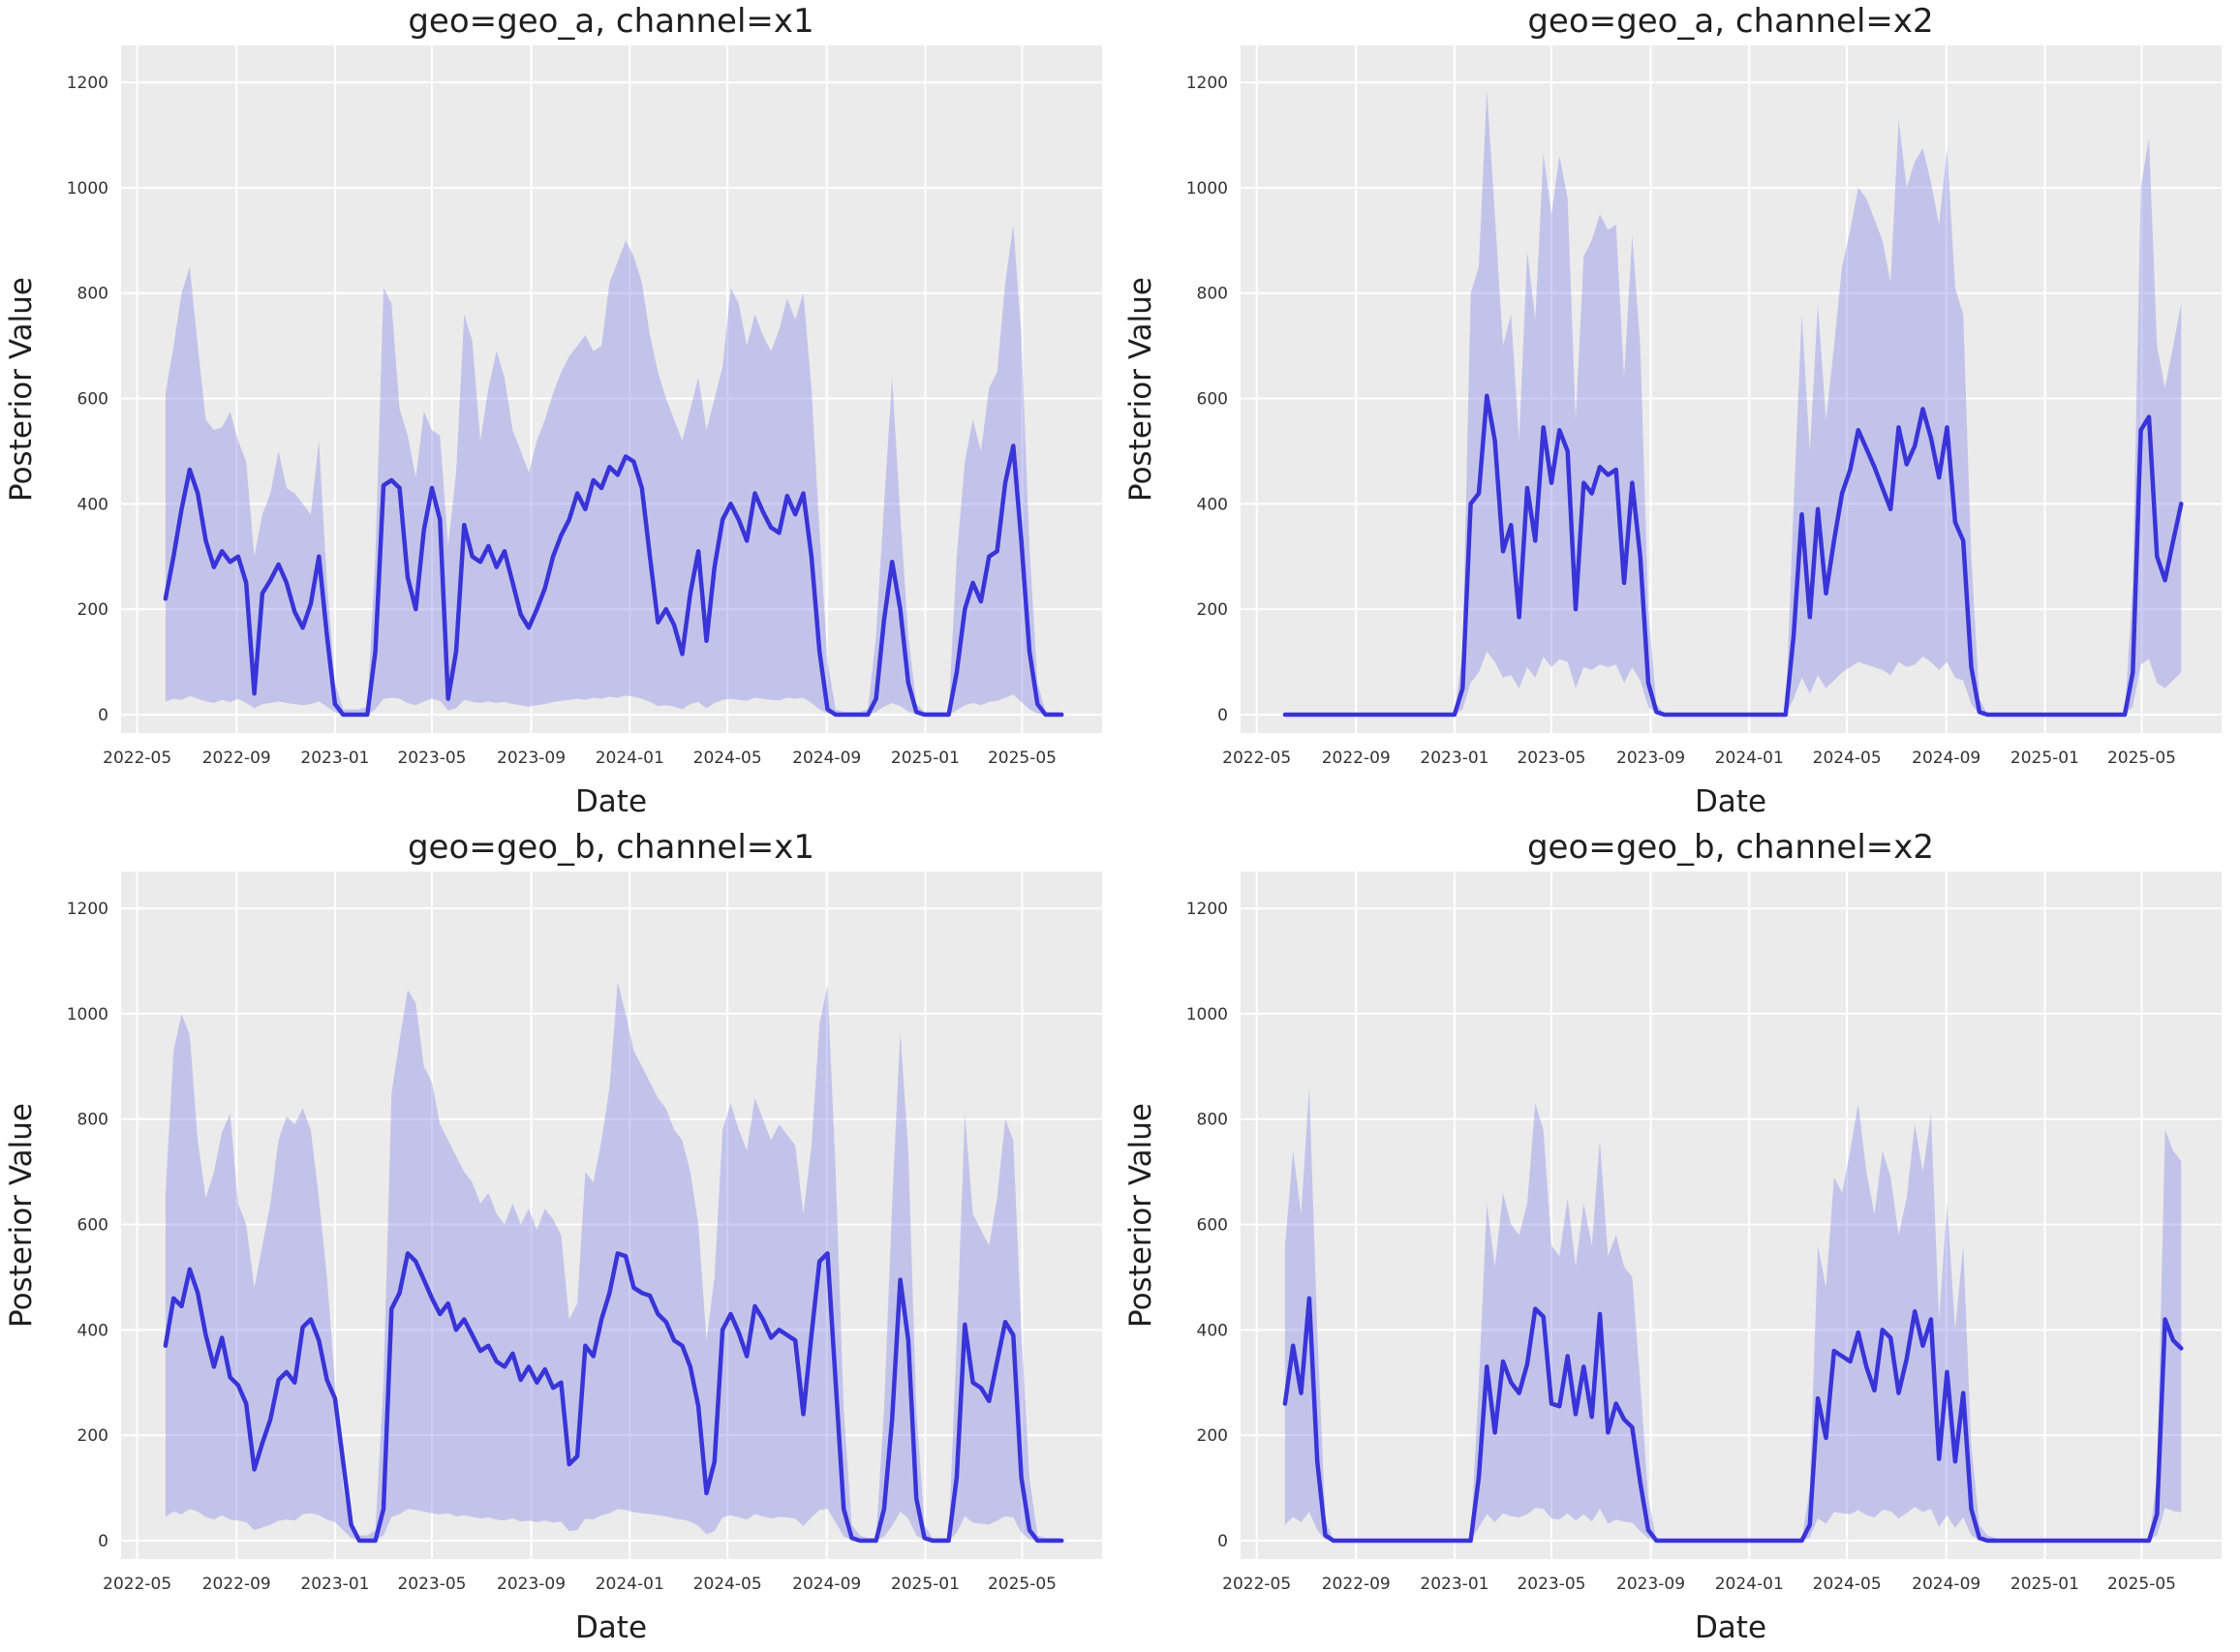 Image resolution: width=2240 pixels, height=1652 pixels. Describe the element at coordinates (1730, 21) in the screenshot. I see `subplot-title: geo=geo_a, channel=x2` at that location.